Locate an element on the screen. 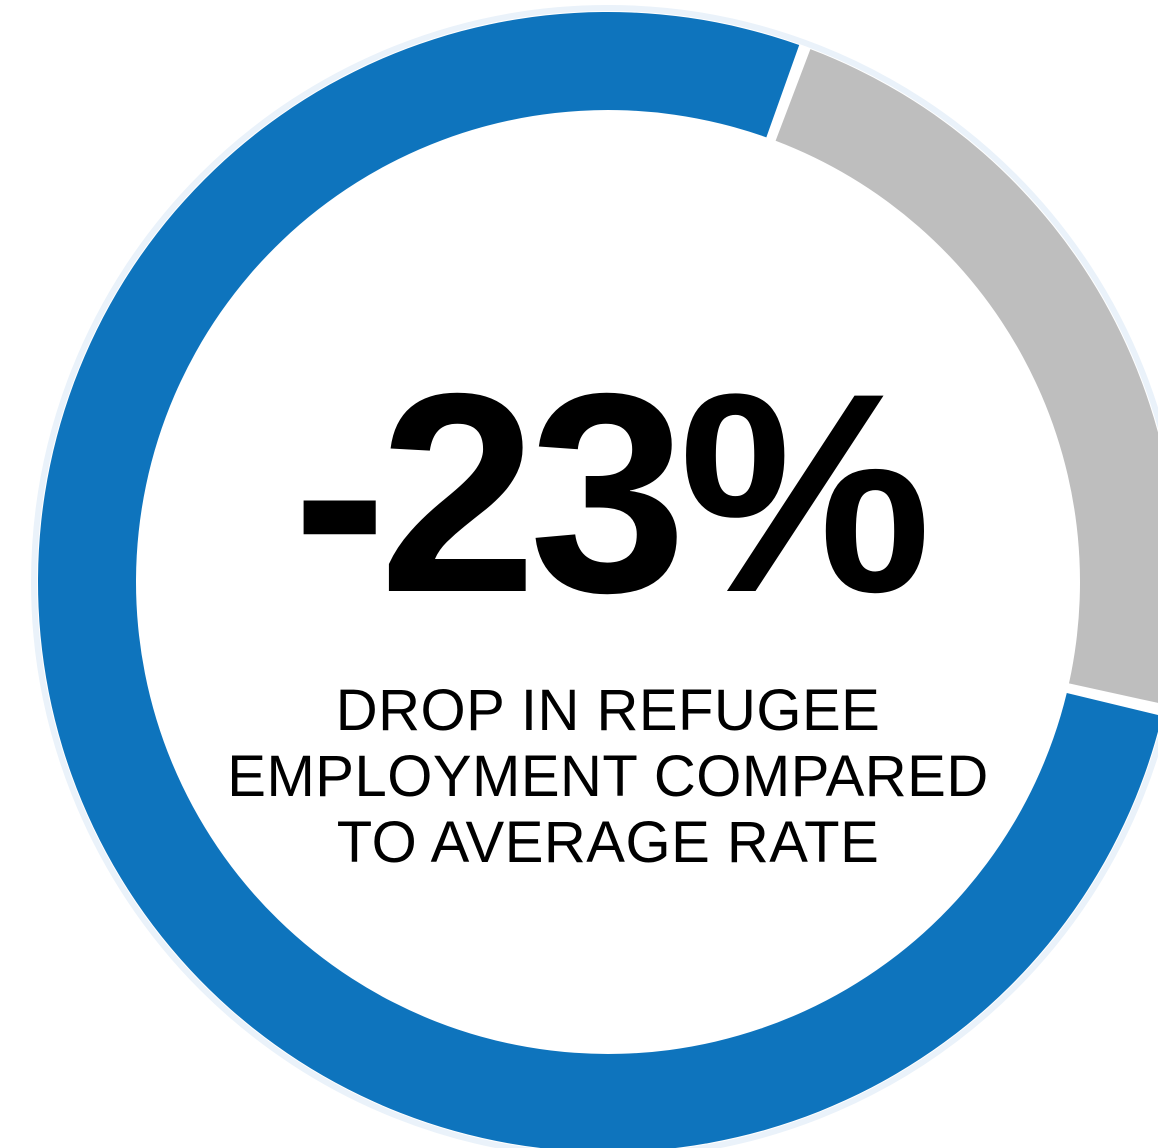 This screenshot has height=1148, width=1158. caption-line-1: DROP IN REFUGEE is located at coordinates (608, 710).